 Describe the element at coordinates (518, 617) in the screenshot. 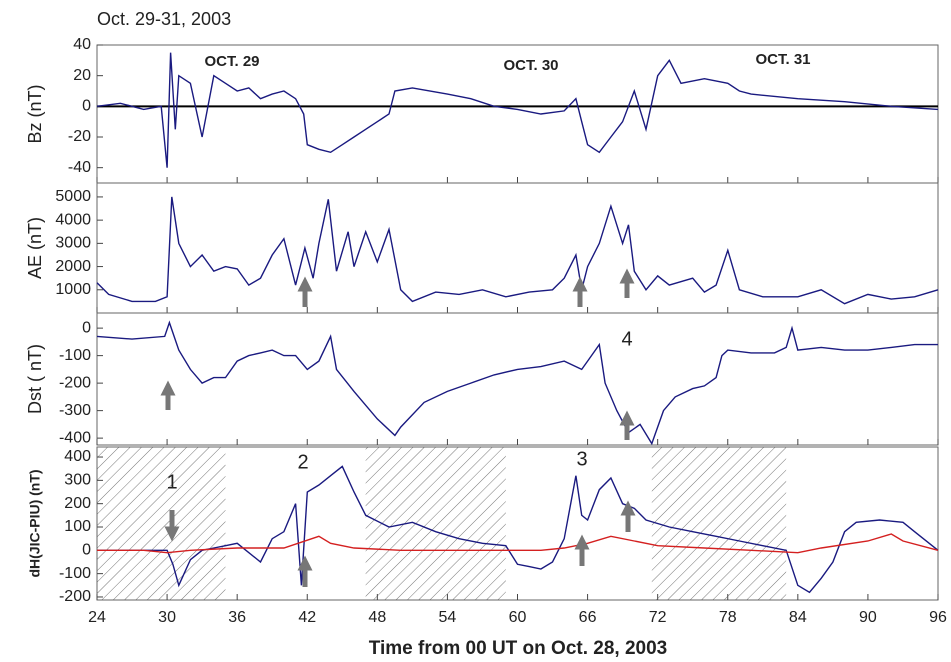

I see `x-tick-label: 60` at that location.